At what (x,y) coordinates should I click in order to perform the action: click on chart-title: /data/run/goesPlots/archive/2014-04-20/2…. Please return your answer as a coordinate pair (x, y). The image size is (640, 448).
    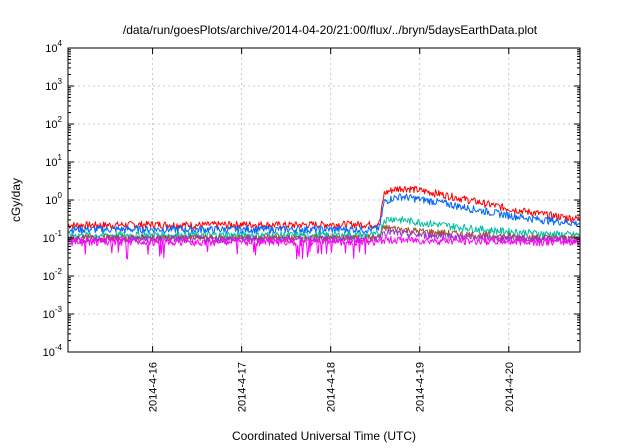
    Looking at the image, I should click on (330, 30).